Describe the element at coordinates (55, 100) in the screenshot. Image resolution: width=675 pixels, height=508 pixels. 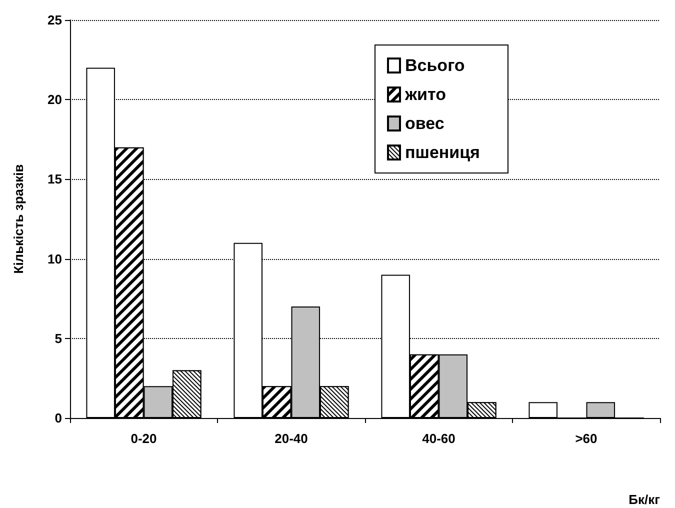
I see `y-tick-label: 20` at that location.